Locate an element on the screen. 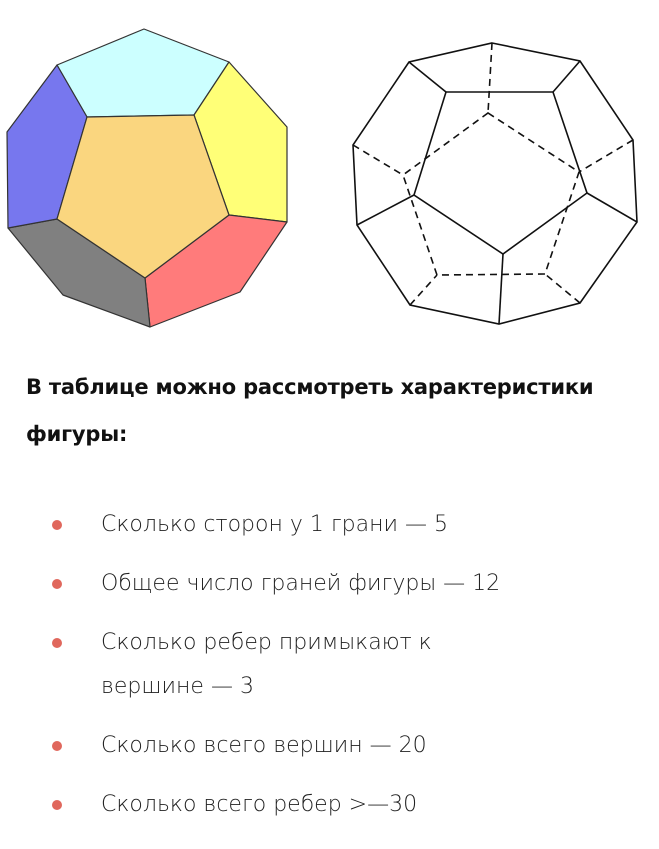 The image size is (659, 849). list-item: Сколько всего ребер >—30 is located at coordinates (285, 805).